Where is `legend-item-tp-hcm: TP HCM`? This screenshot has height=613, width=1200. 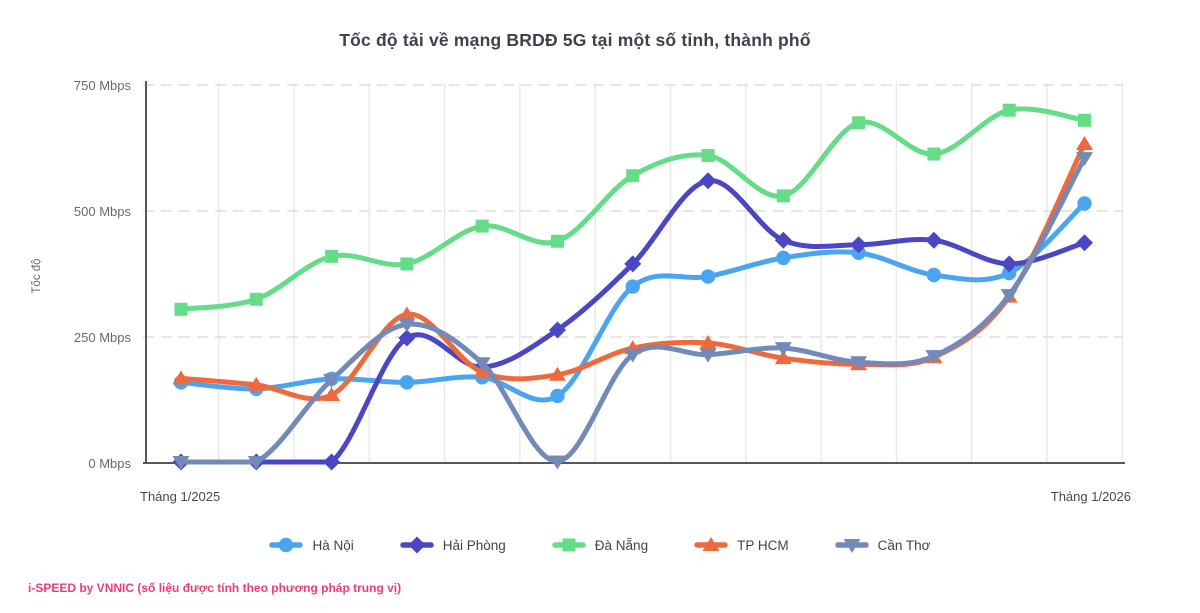 legend-item-tp-hcm: TP HCM is located at coordinates (741, 545).